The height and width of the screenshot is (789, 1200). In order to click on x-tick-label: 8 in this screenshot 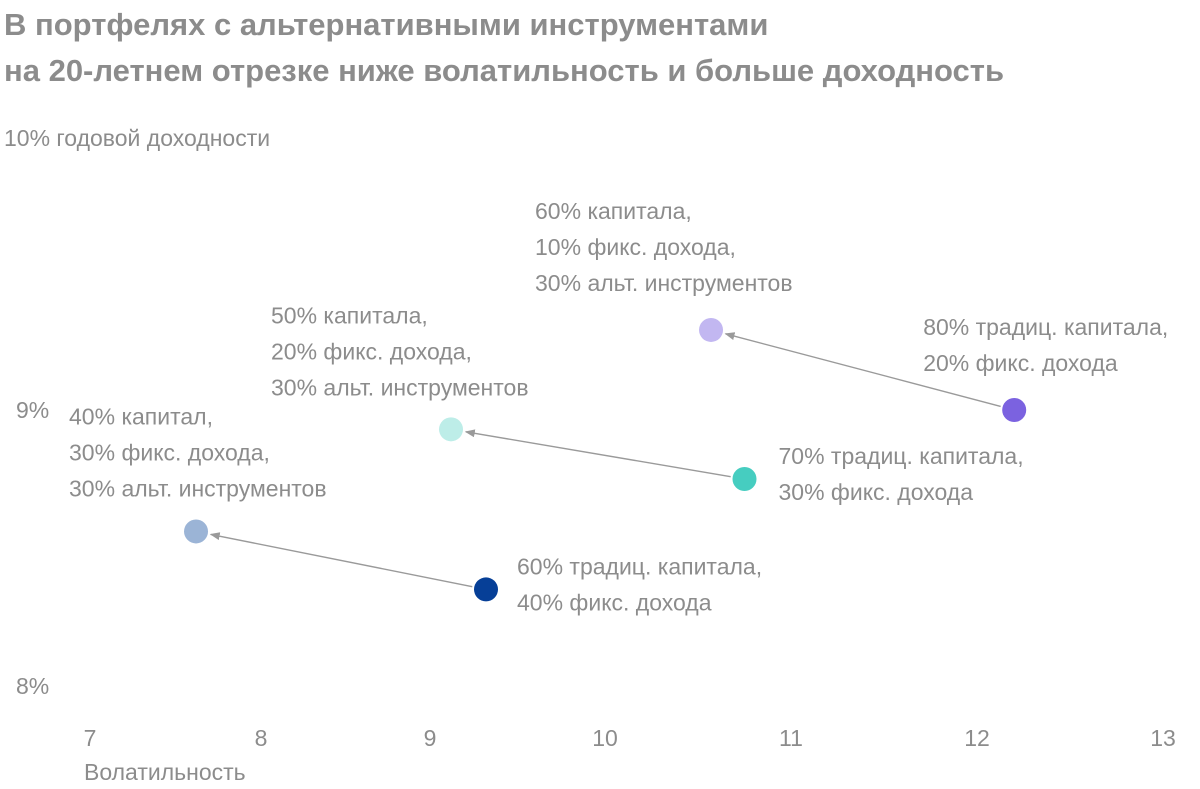, I will do `click(261, 738)`.